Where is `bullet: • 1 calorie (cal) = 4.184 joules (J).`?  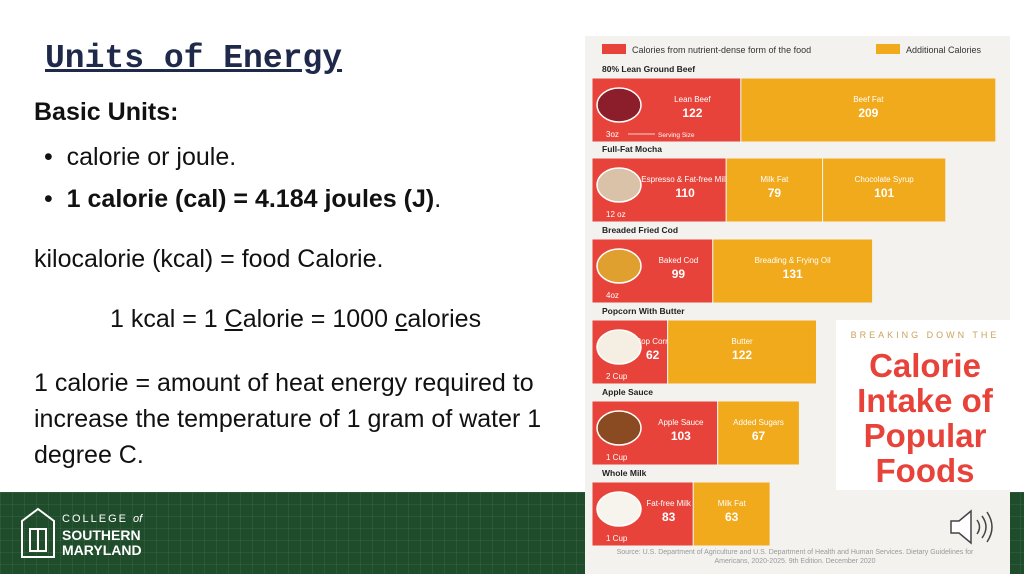
bullet: • 1 calorie (cal) = 4.184 joules (J). is located at coordinates (243, 199).